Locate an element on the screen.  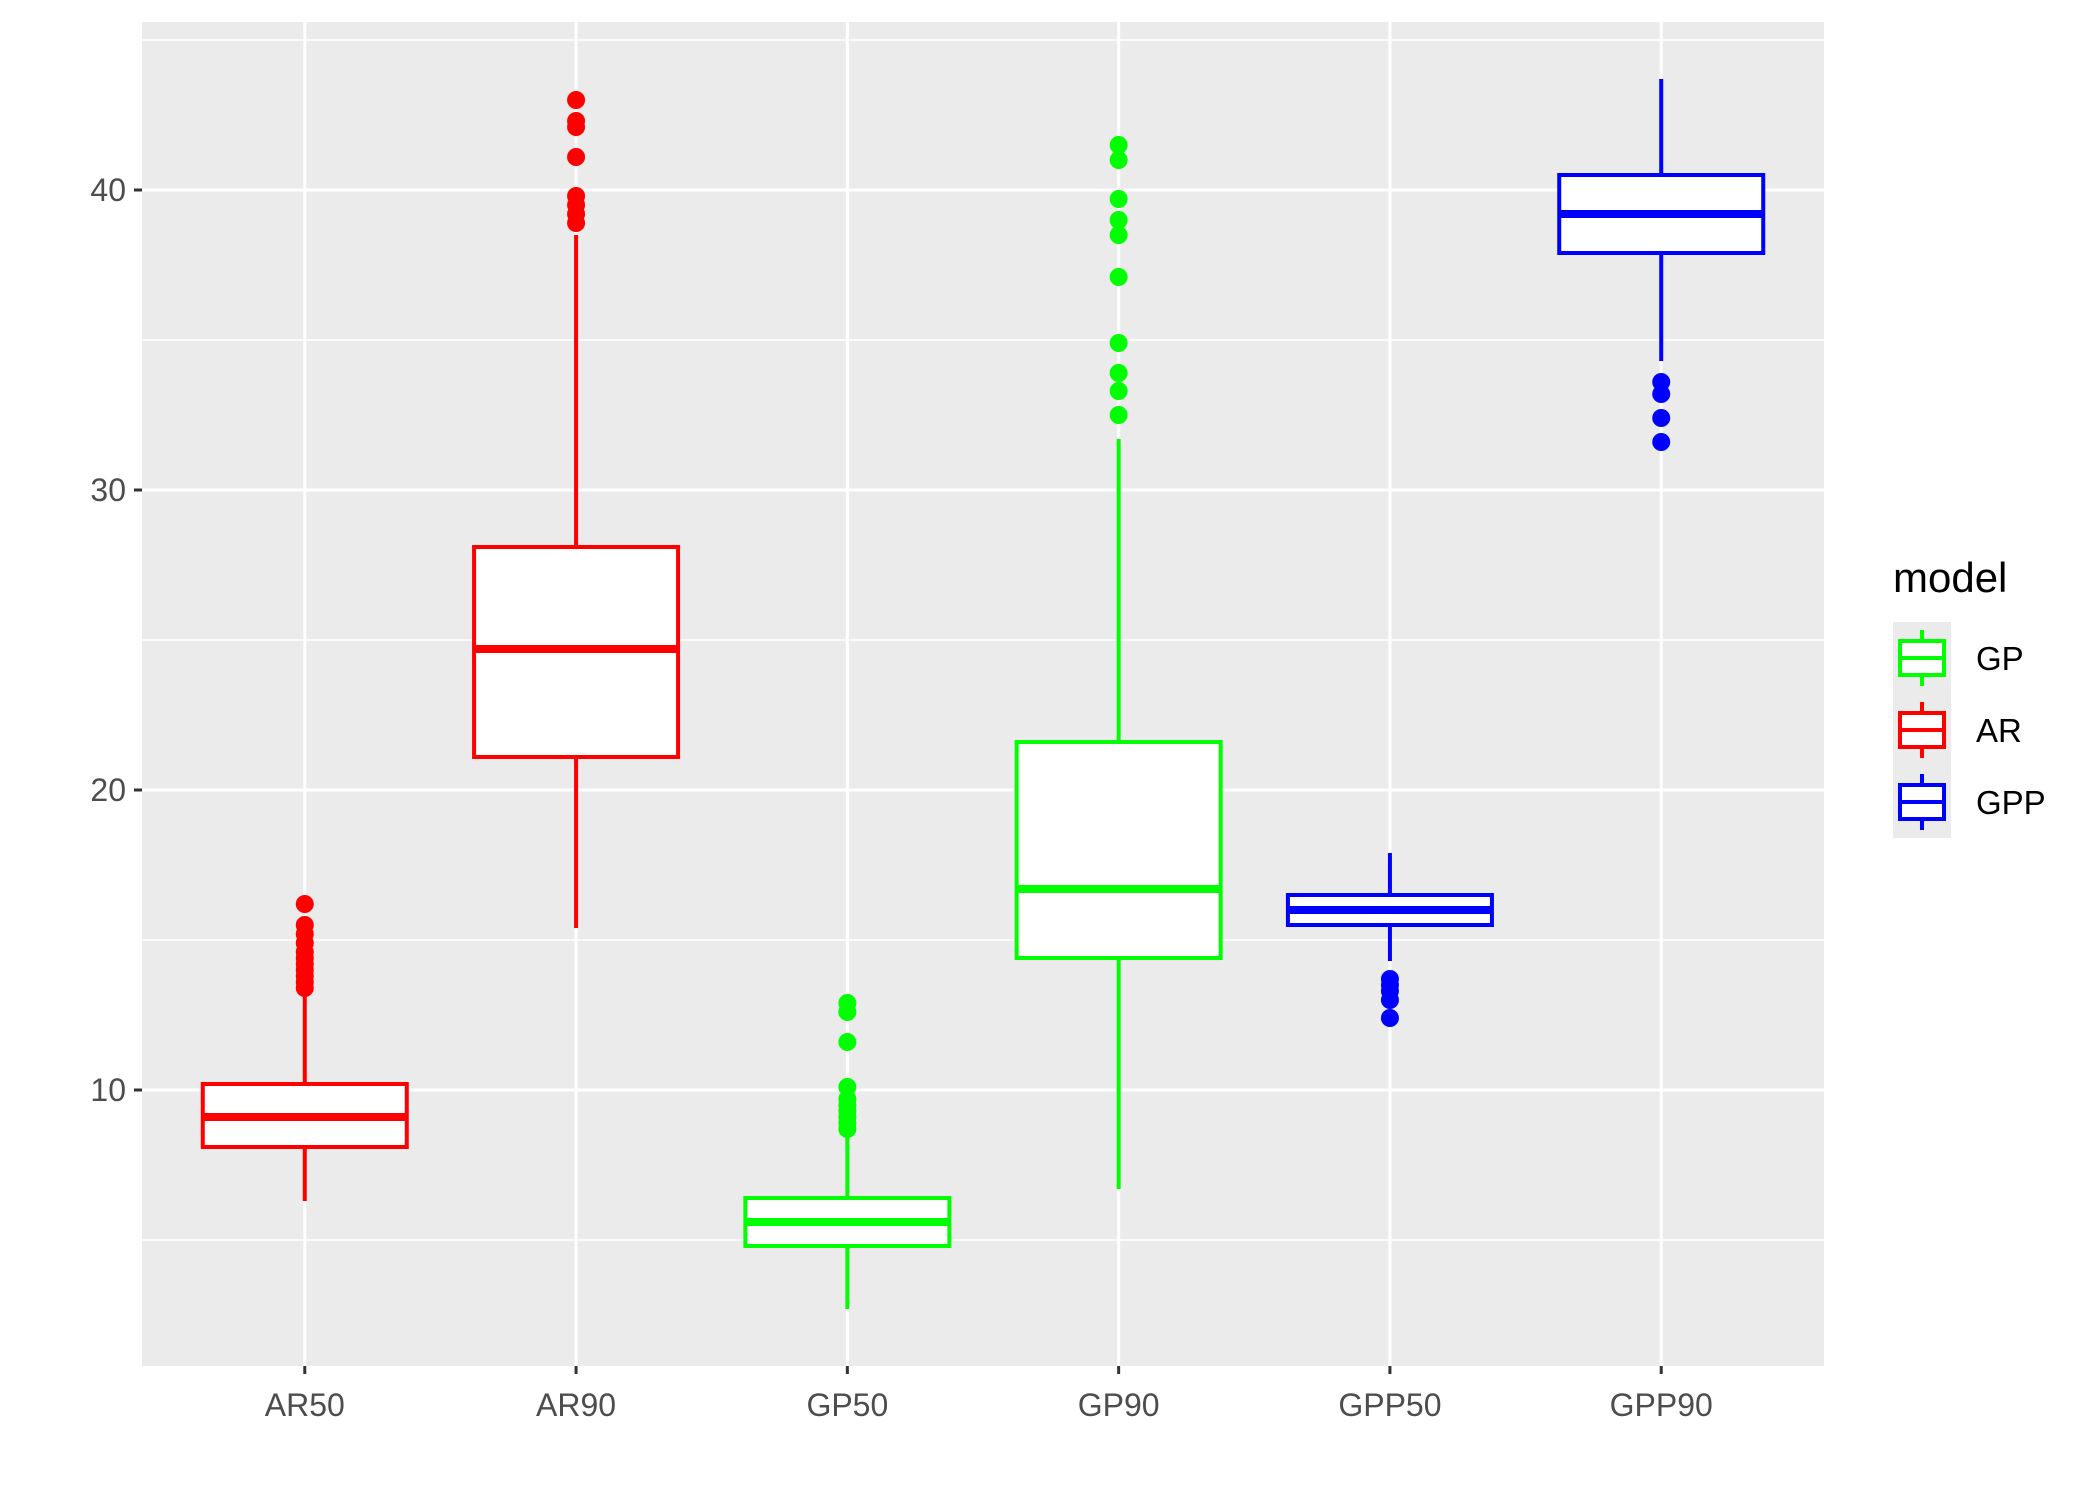
legend-label: GP is located at coordinates (2000, 658).